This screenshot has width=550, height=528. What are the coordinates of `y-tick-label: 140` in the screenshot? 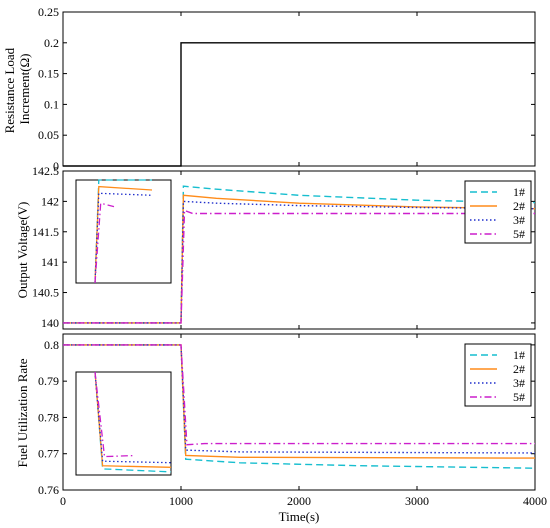 It's located at (50, 323).